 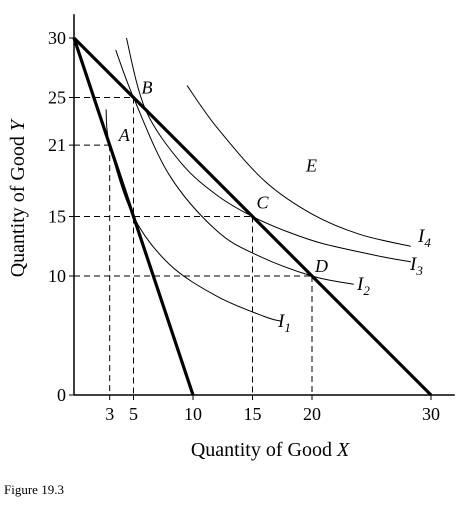 What do you see at coordinates (57, 38) in the screenshot?
I see `y-tick-label: 30` at bounding box center [57, 38].